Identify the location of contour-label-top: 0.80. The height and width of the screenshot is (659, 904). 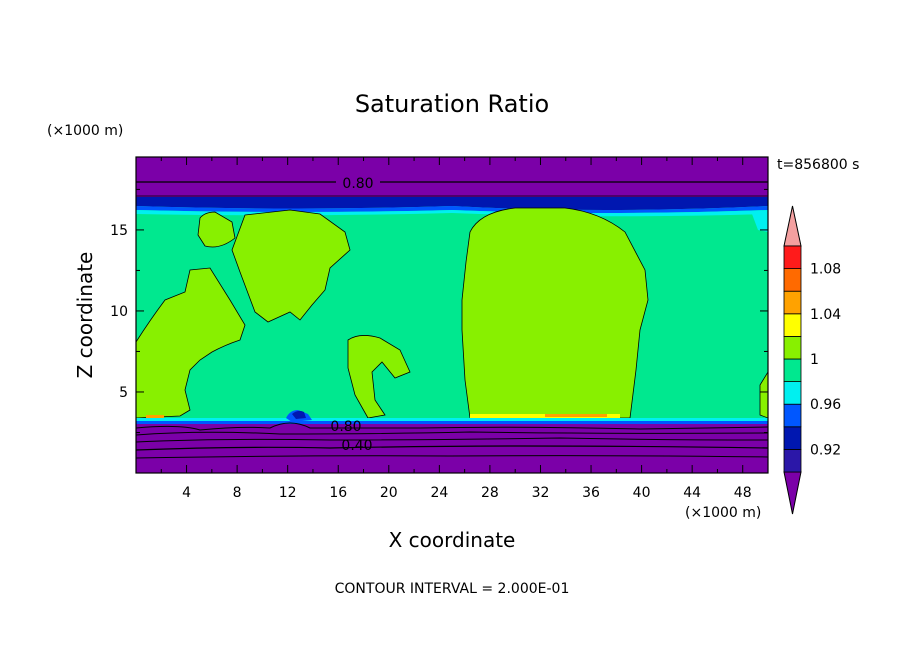
(357, 184).